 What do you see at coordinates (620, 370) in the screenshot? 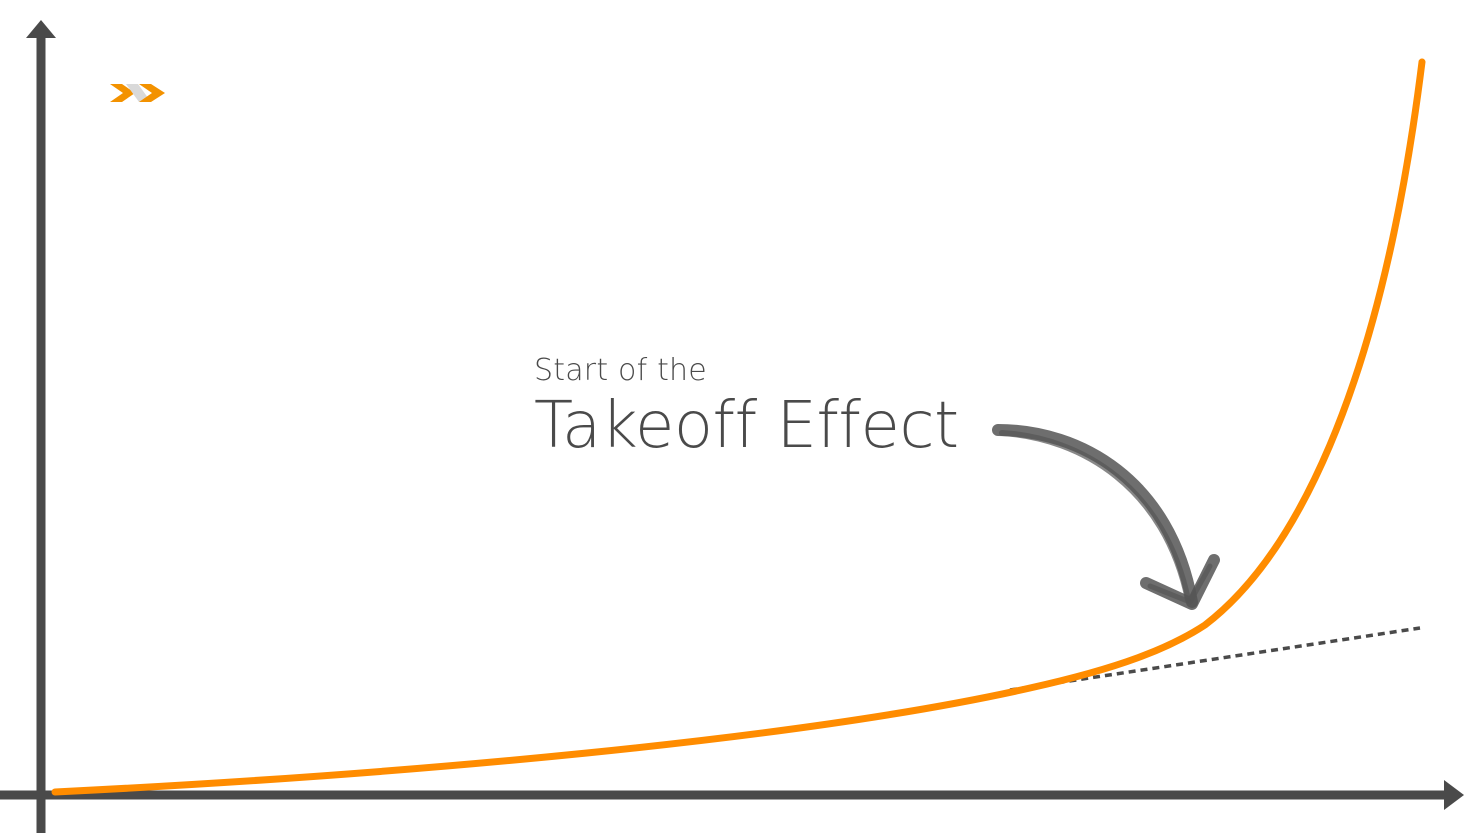
I see `annotation-subtitle: Start of the` at bounding box center [620, 370].